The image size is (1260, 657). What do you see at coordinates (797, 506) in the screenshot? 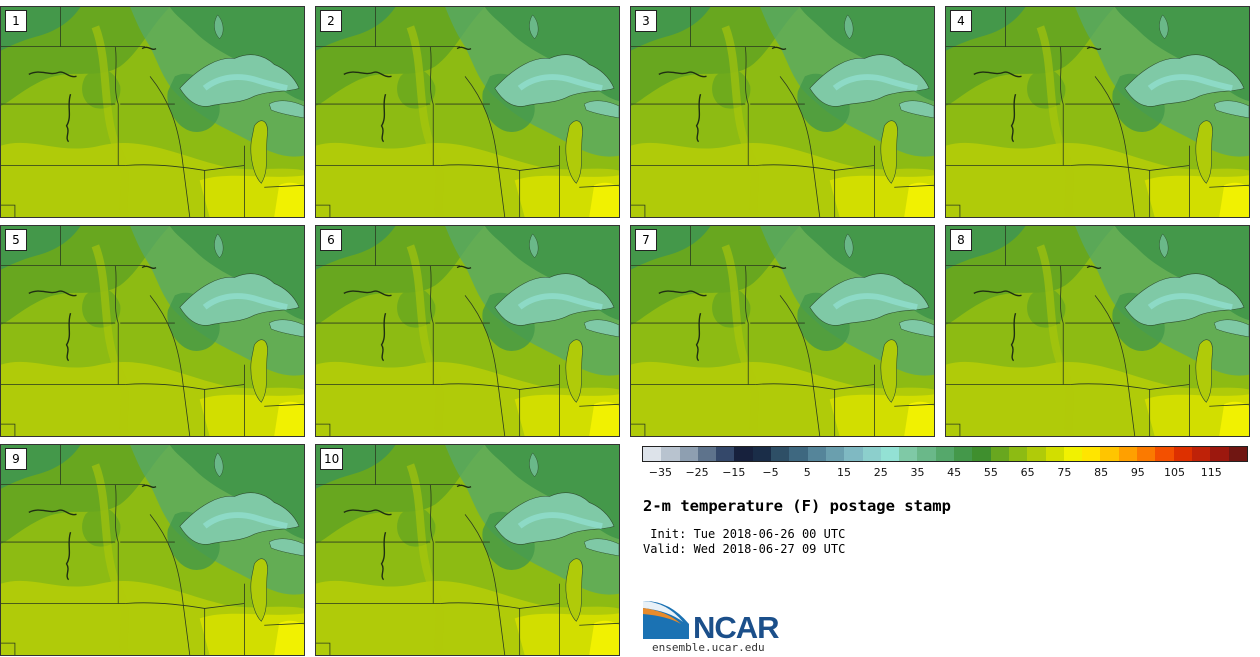
I see `plot-title: 2-m temperature (F) postage stamp` at bounding box center [797, 506].